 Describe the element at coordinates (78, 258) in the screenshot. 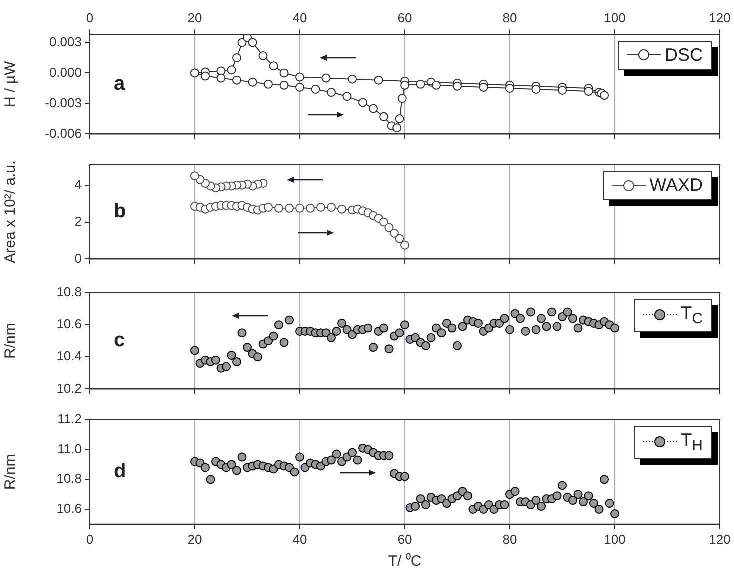

I see `y-tick-label: 0` at that location.